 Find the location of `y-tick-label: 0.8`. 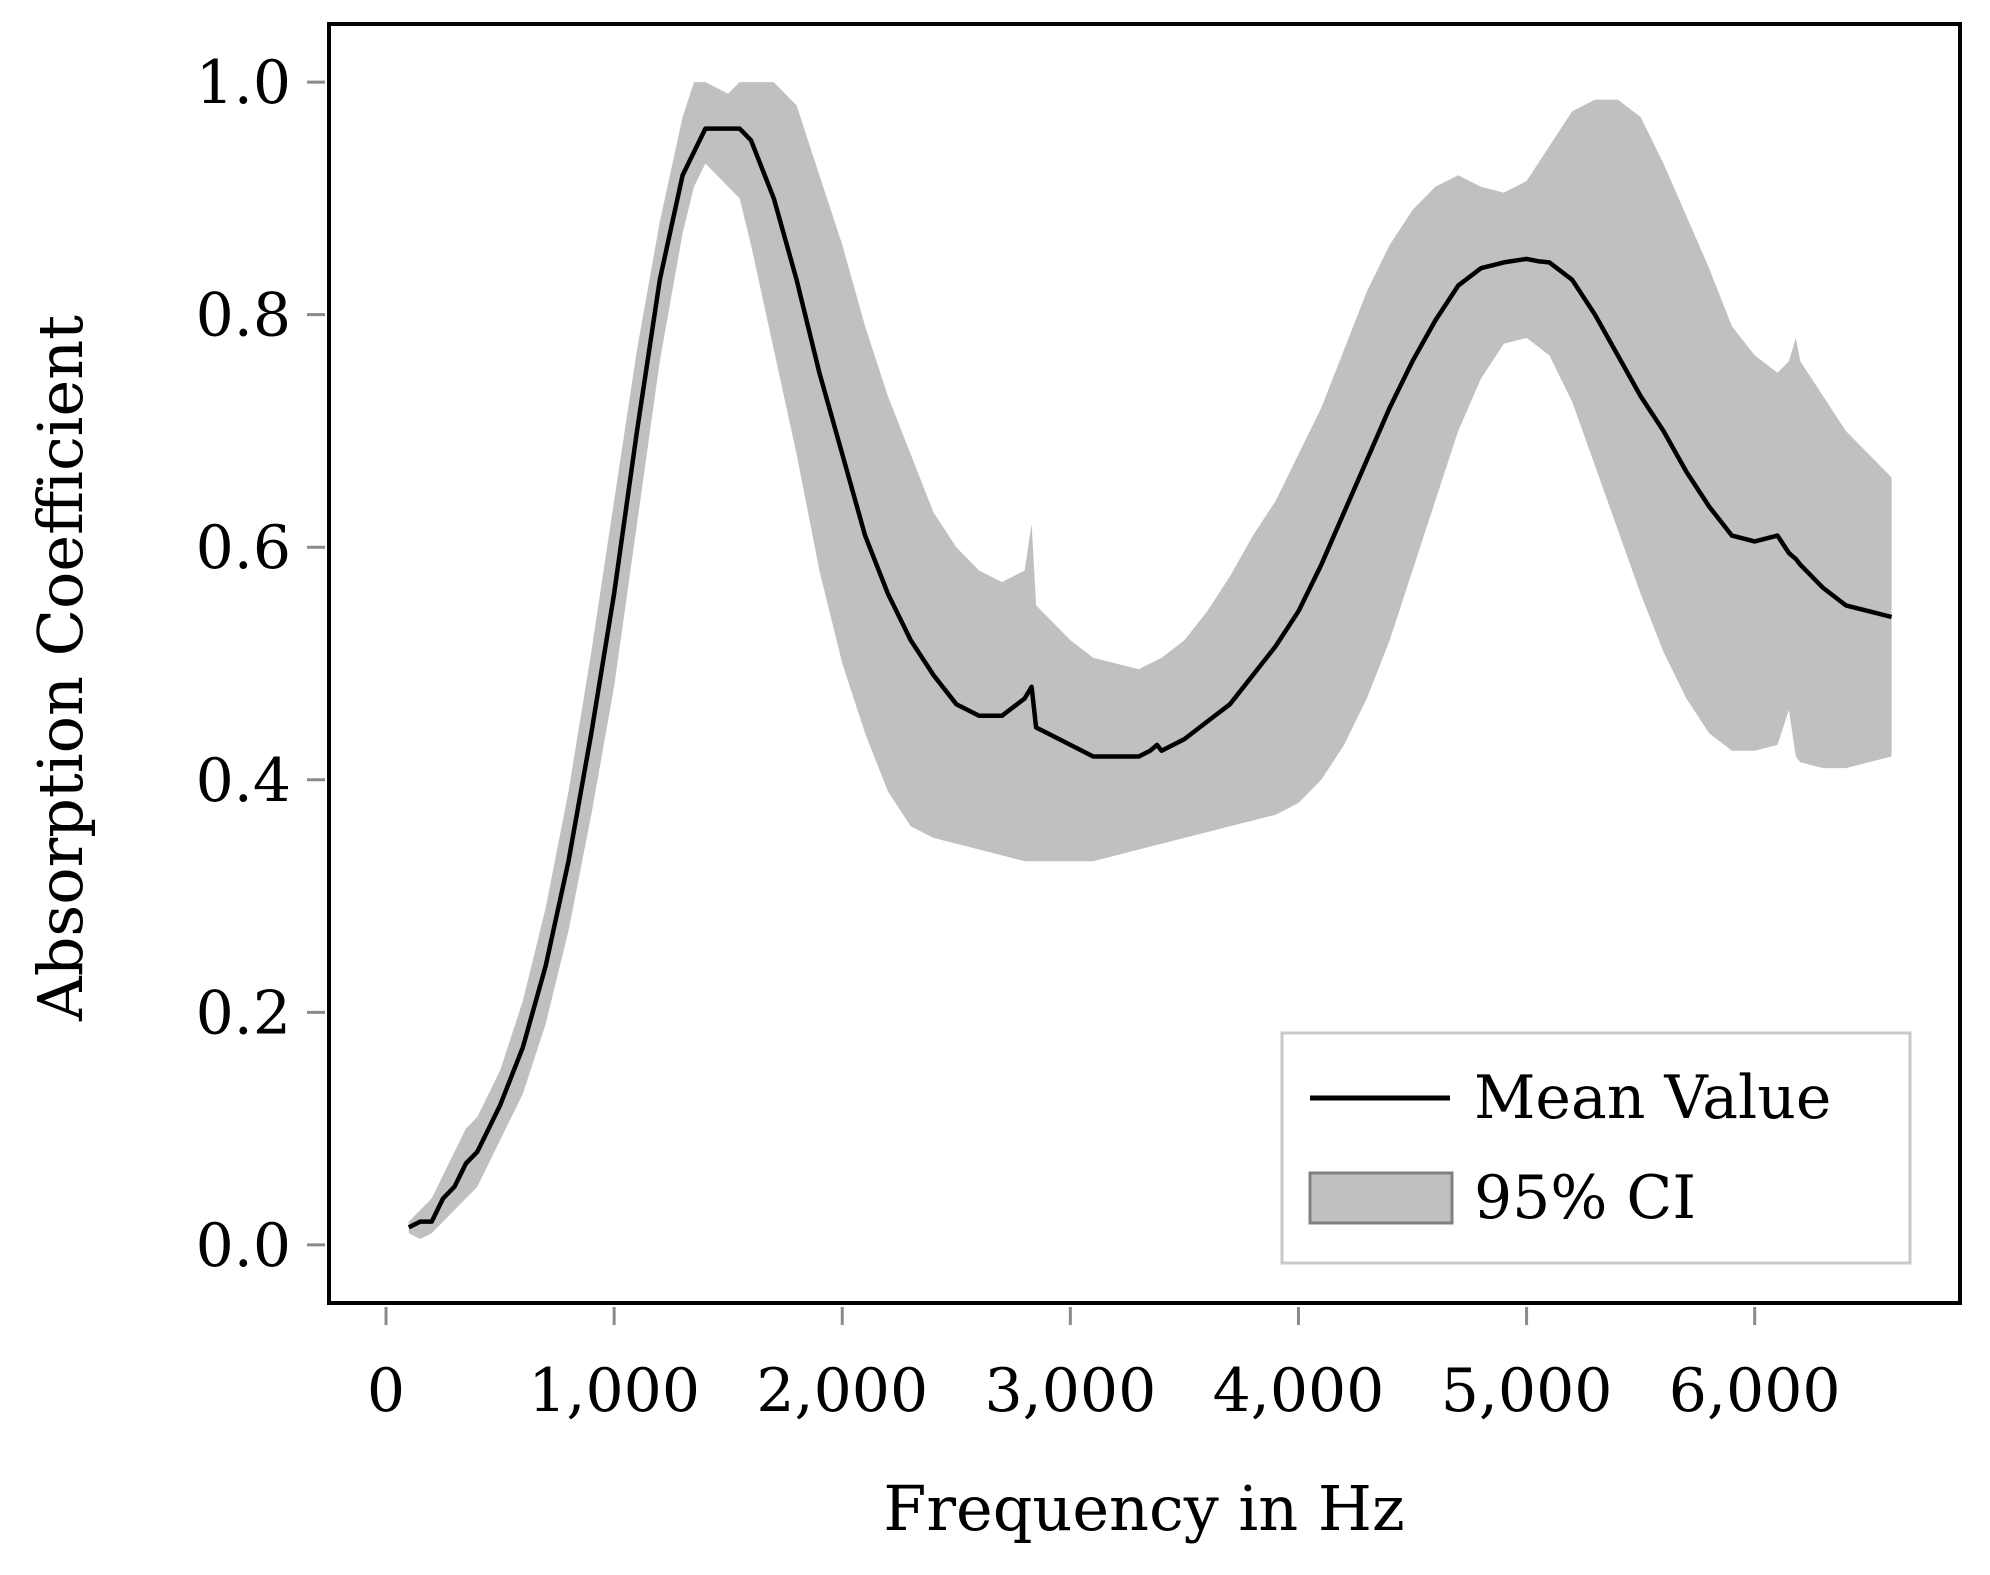

y-tick-label: 0.8 is located at coordinates (243, 316).